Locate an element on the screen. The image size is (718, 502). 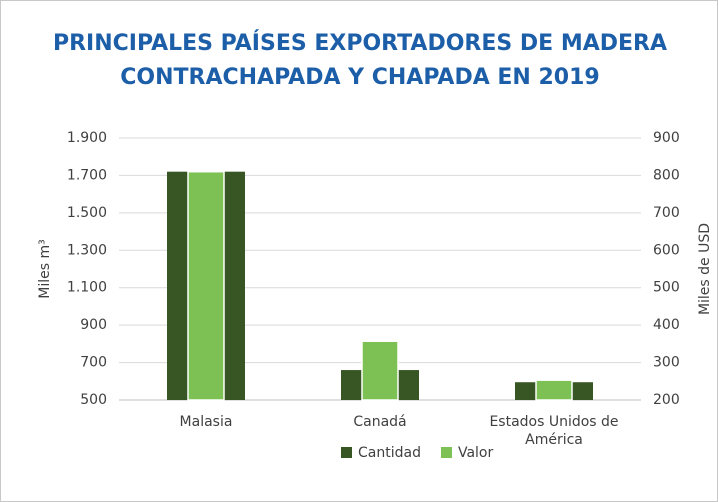
y-axis-label: Miles m³ is located at coordinates (45, 268).